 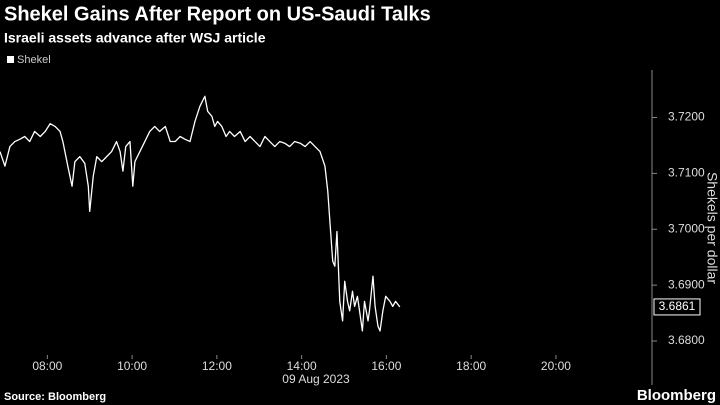 What do you see at coordinates (686, 117) in the screenshot?
I see `y-tick-label: 3.7200` at bounding box center [686, 117].